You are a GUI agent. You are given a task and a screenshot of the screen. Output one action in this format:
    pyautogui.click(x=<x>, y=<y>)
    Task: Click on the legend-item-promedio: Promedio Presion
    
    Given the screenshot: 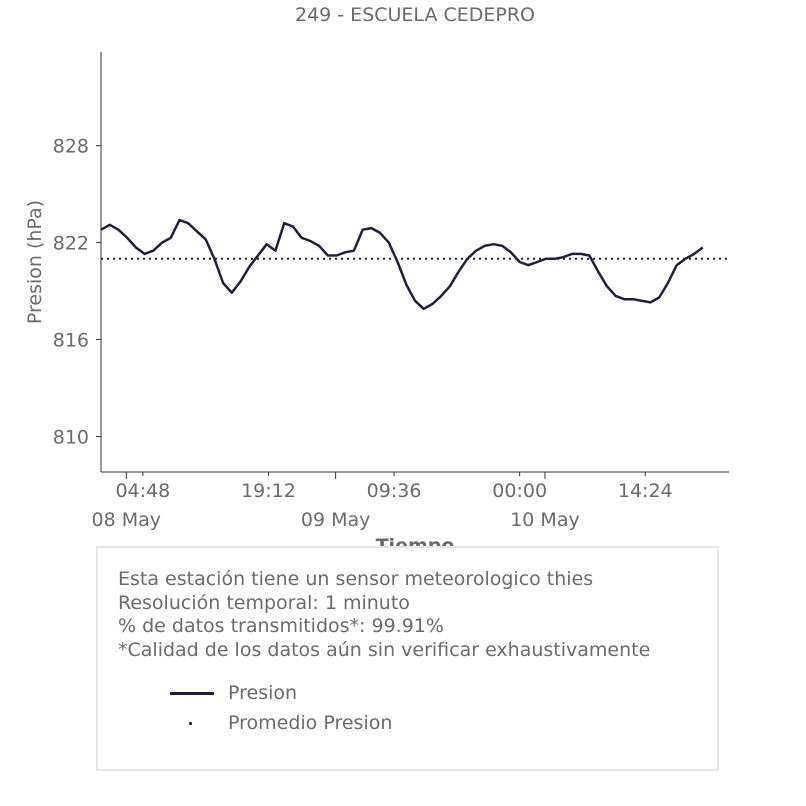 What is the action you would take?
    pyautogui.click(x=280, y=723)
    